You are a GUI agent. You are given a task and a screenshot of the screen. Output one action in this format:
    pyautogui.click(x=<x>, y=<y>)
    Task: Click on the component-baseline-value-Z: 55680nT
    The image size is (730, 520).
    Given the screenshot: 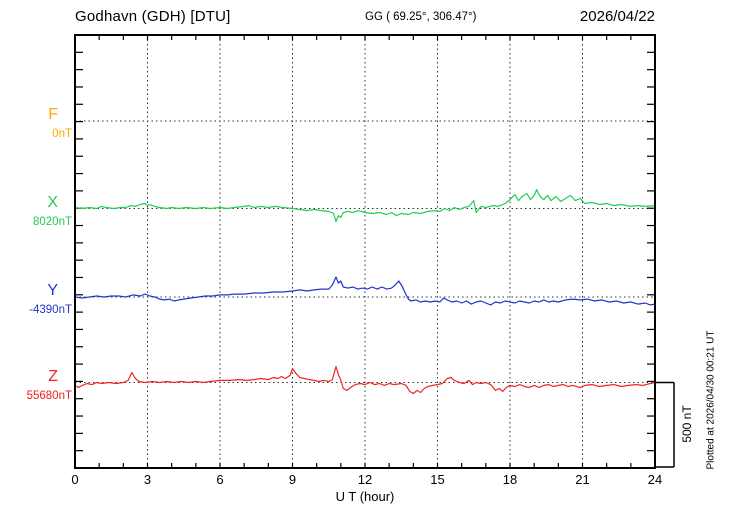 What is the action you would take?
    pyautogui.click(x=49, y=395)
    